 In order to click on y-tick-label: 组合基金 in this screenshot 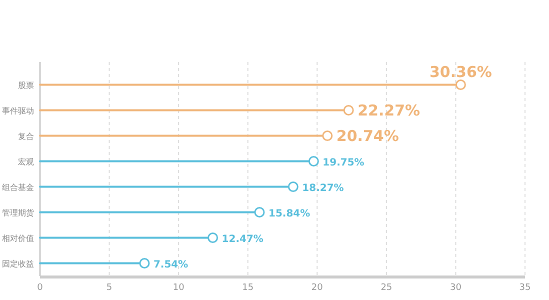, I will do `click(18, 187)`.